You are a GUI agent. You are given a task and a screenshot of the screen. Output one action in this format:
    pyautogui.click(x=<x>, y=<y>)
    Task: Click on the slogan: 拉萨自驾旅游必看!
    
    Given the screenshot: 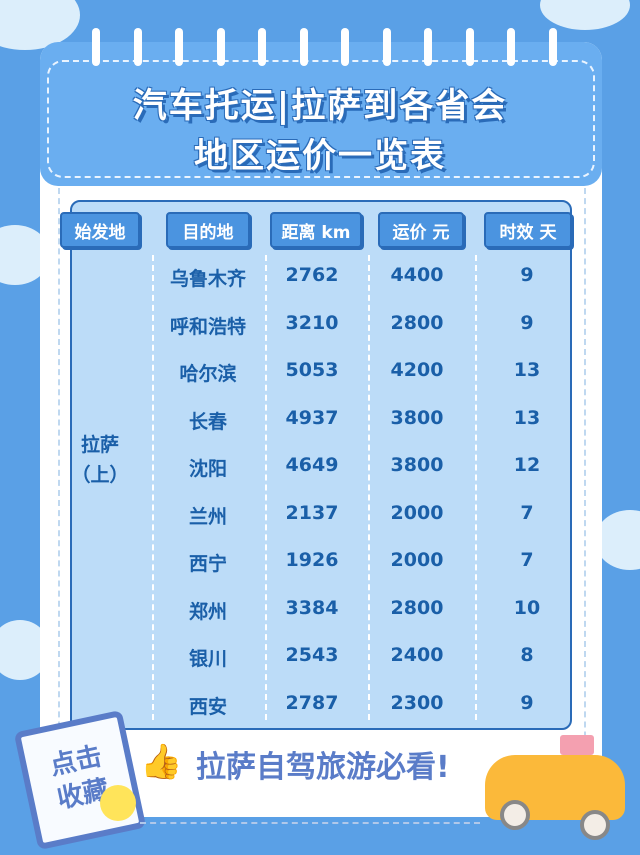 What is the action you would take?
    pyautogui.click(x=323, y=767)
    